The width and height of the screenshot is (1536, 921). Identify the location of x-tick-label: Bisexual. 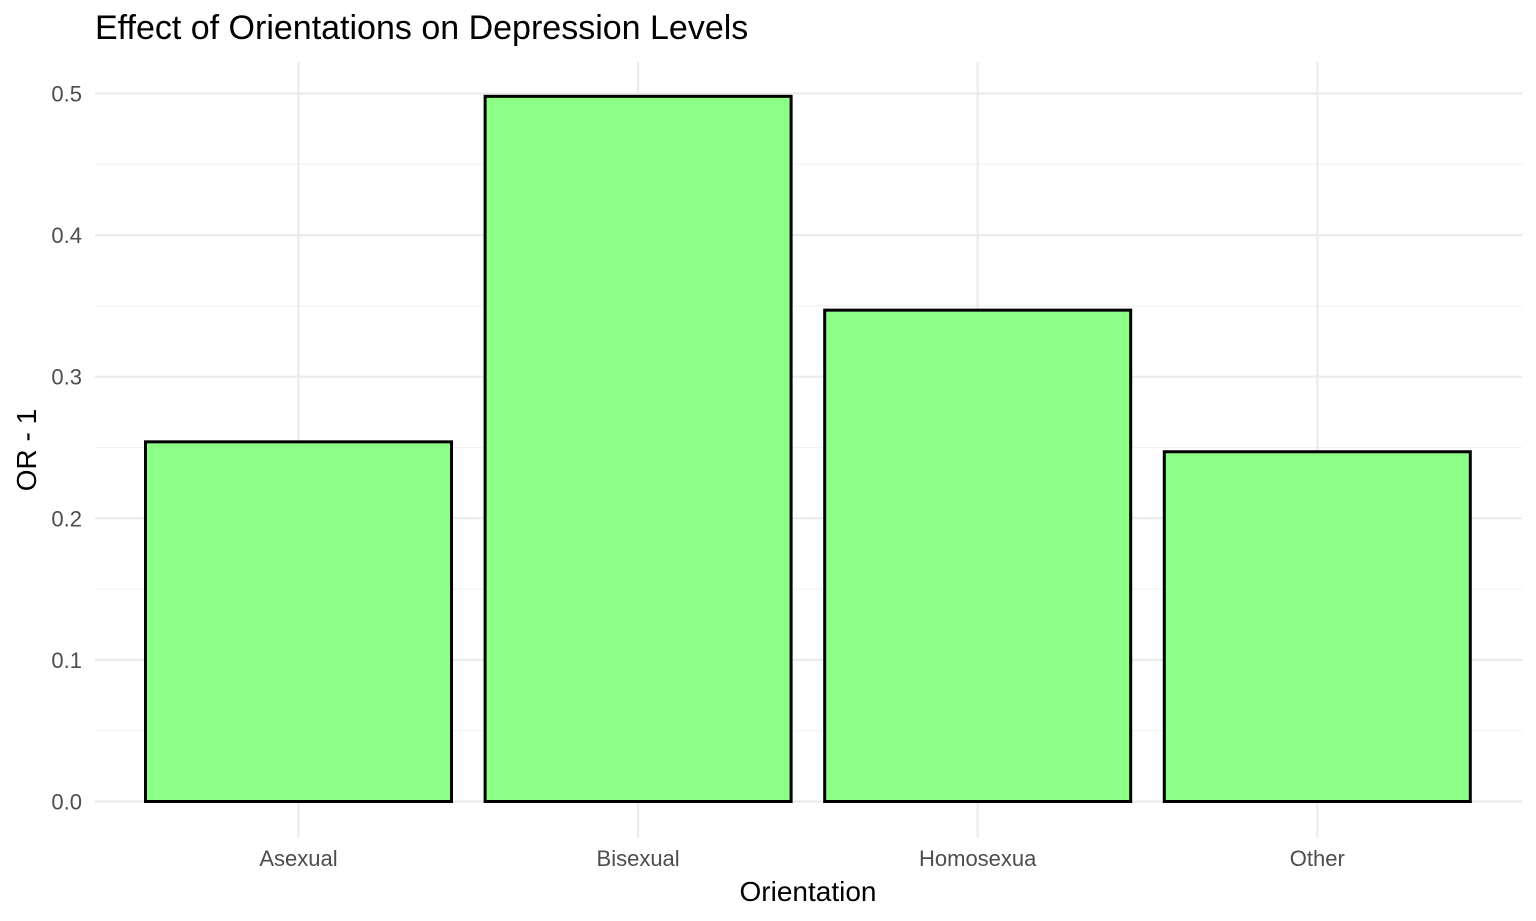
(638, 858).